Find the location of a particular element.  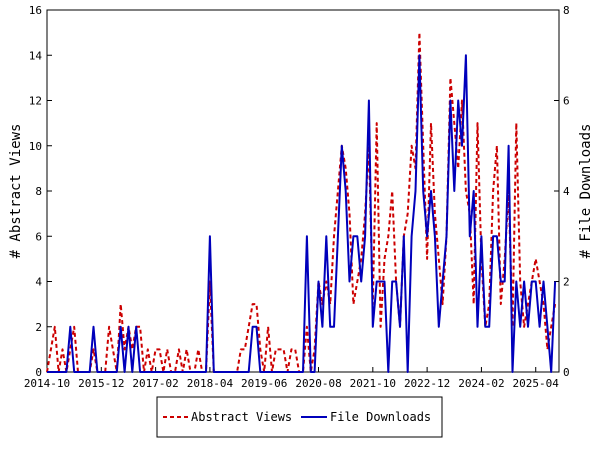

y-right-tick-label: 8 is located at coordinates (566, 10).